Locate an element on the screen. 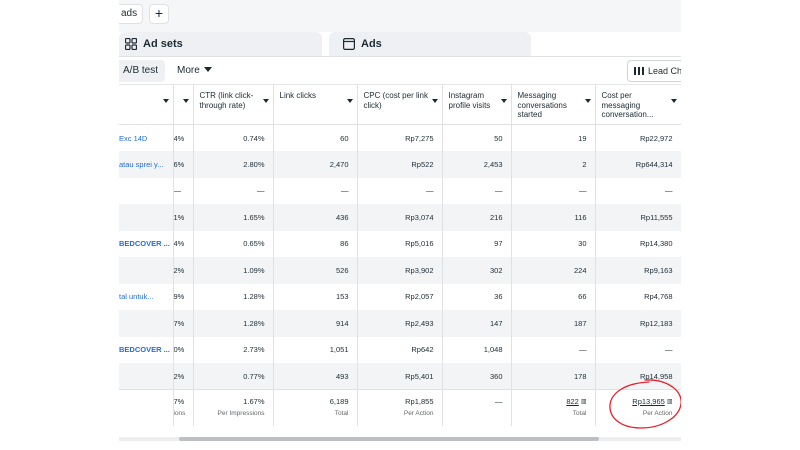 The width and height of the screenshot is (800, 450). instagram-visits-cell: 1,048 is located at coordinates (477, 349).